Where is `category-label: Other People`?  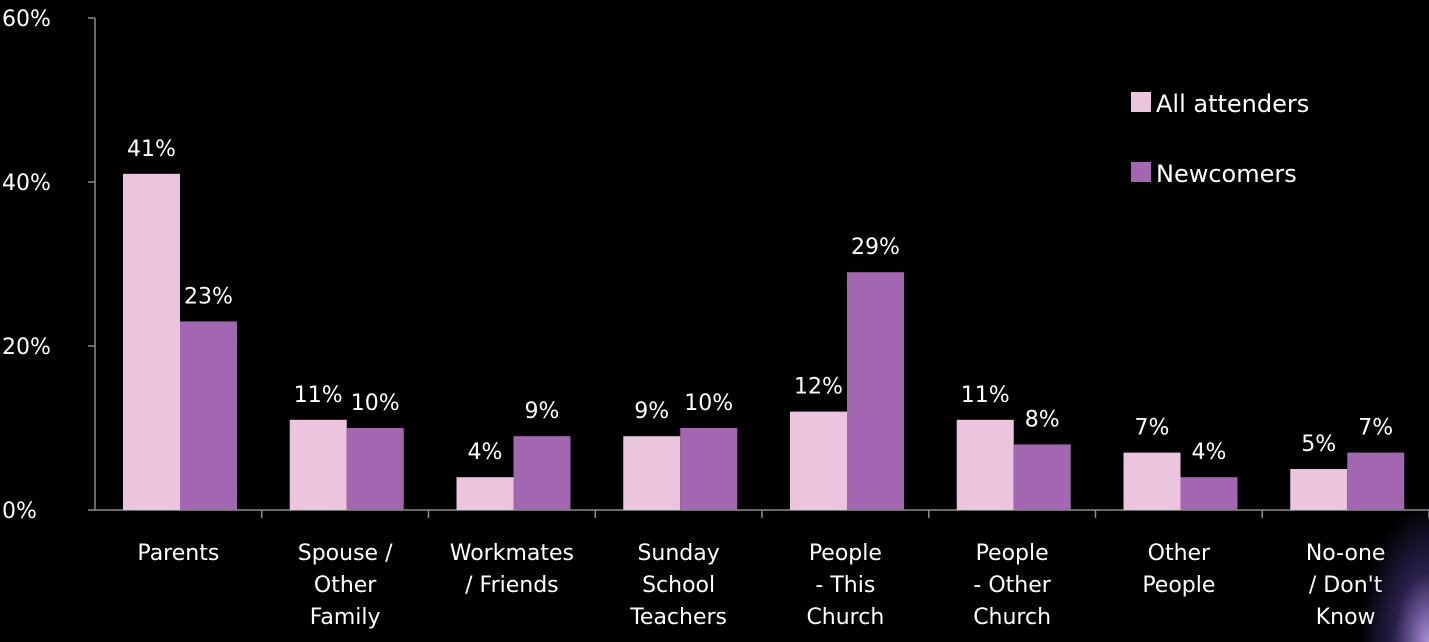 category-label: Other People is located at coordinates (1178, 569).